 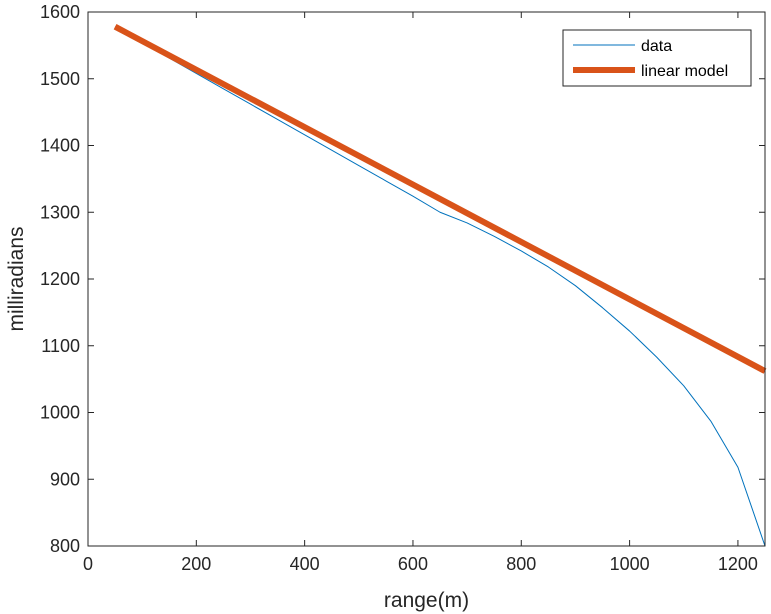 What do you see at coordinates (60, 12) in the screenshot?
I see `y-tick-label: 1600` at bounding box center [60, 12].